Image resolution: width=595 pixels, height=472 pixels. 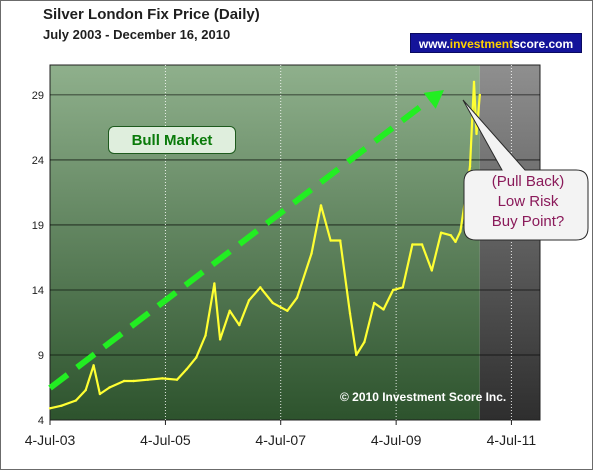 I want to click on x-tick-label: 4-Jul-03, so click(x=50, y=440).